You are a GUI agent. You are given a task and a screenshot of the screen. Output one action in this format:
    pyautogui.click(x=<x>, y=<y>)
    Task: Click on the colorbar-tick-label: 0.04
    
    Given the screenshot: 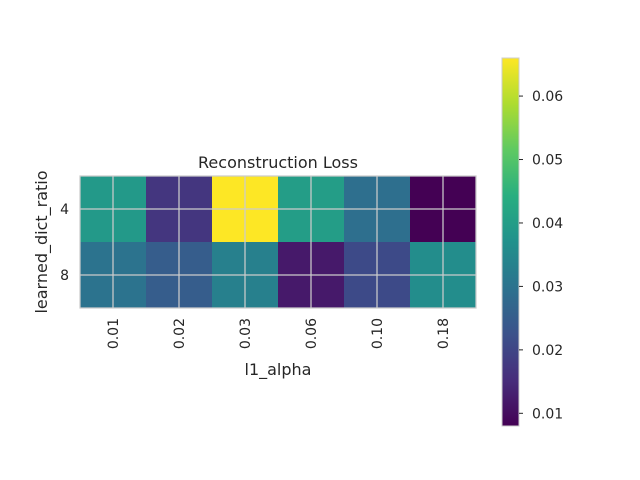 What is the action you would take?
    pyautogui.click(x=547, y=224)
    